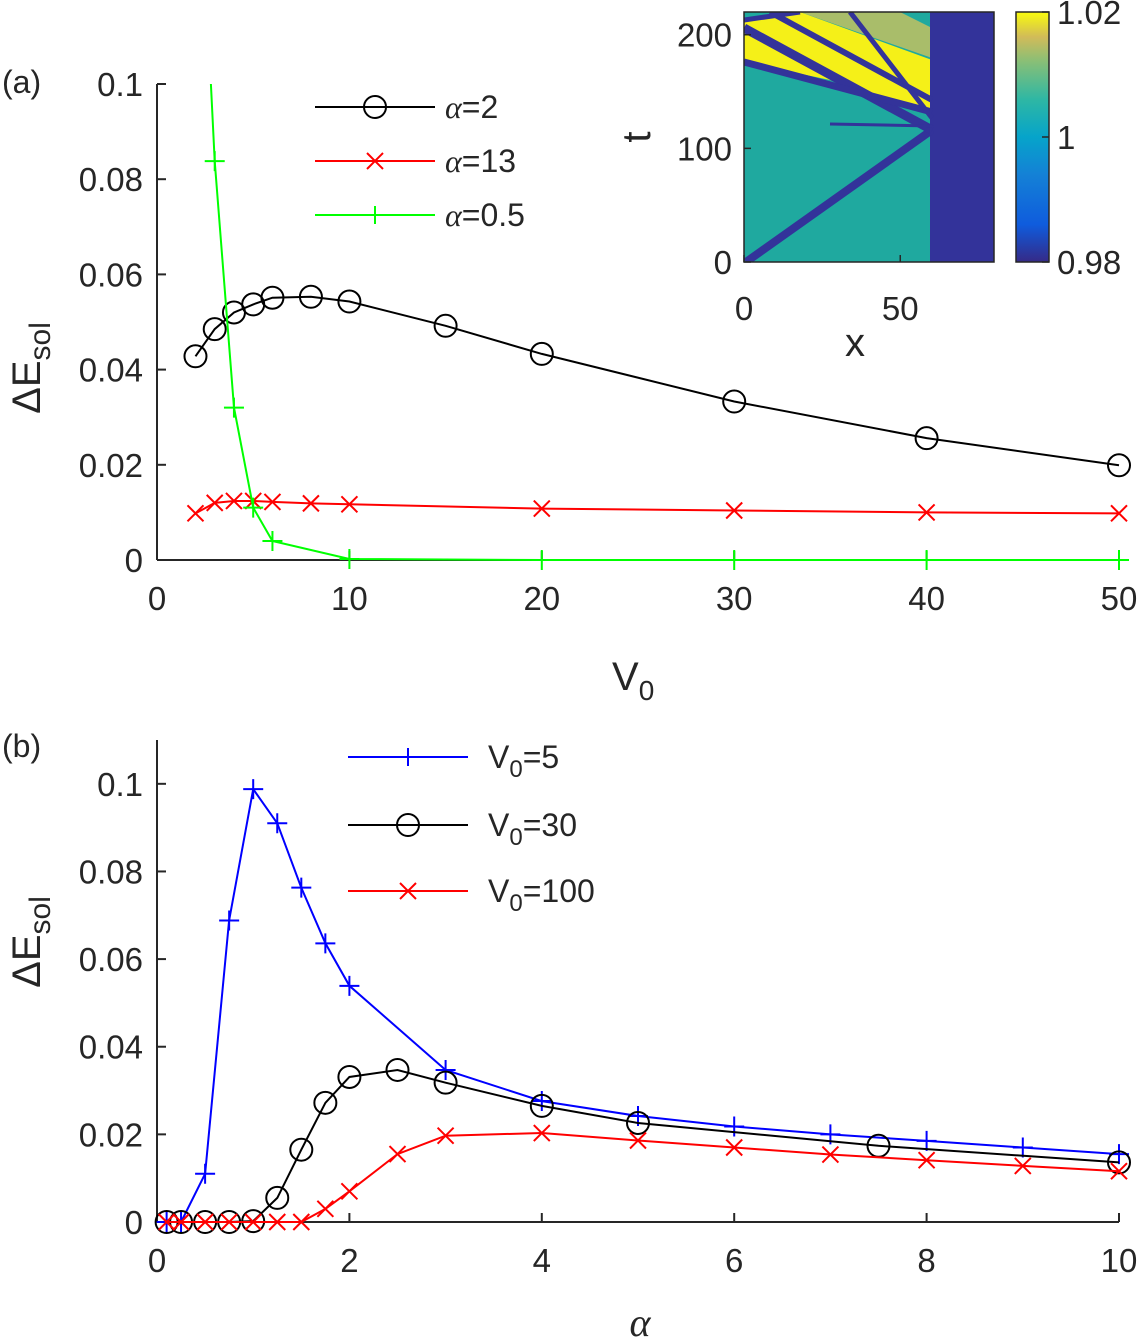 The width and height of the screenshot is (1139, 1341). I want to click on legend-entry-alpha-13: α=13, so click(415, 161).